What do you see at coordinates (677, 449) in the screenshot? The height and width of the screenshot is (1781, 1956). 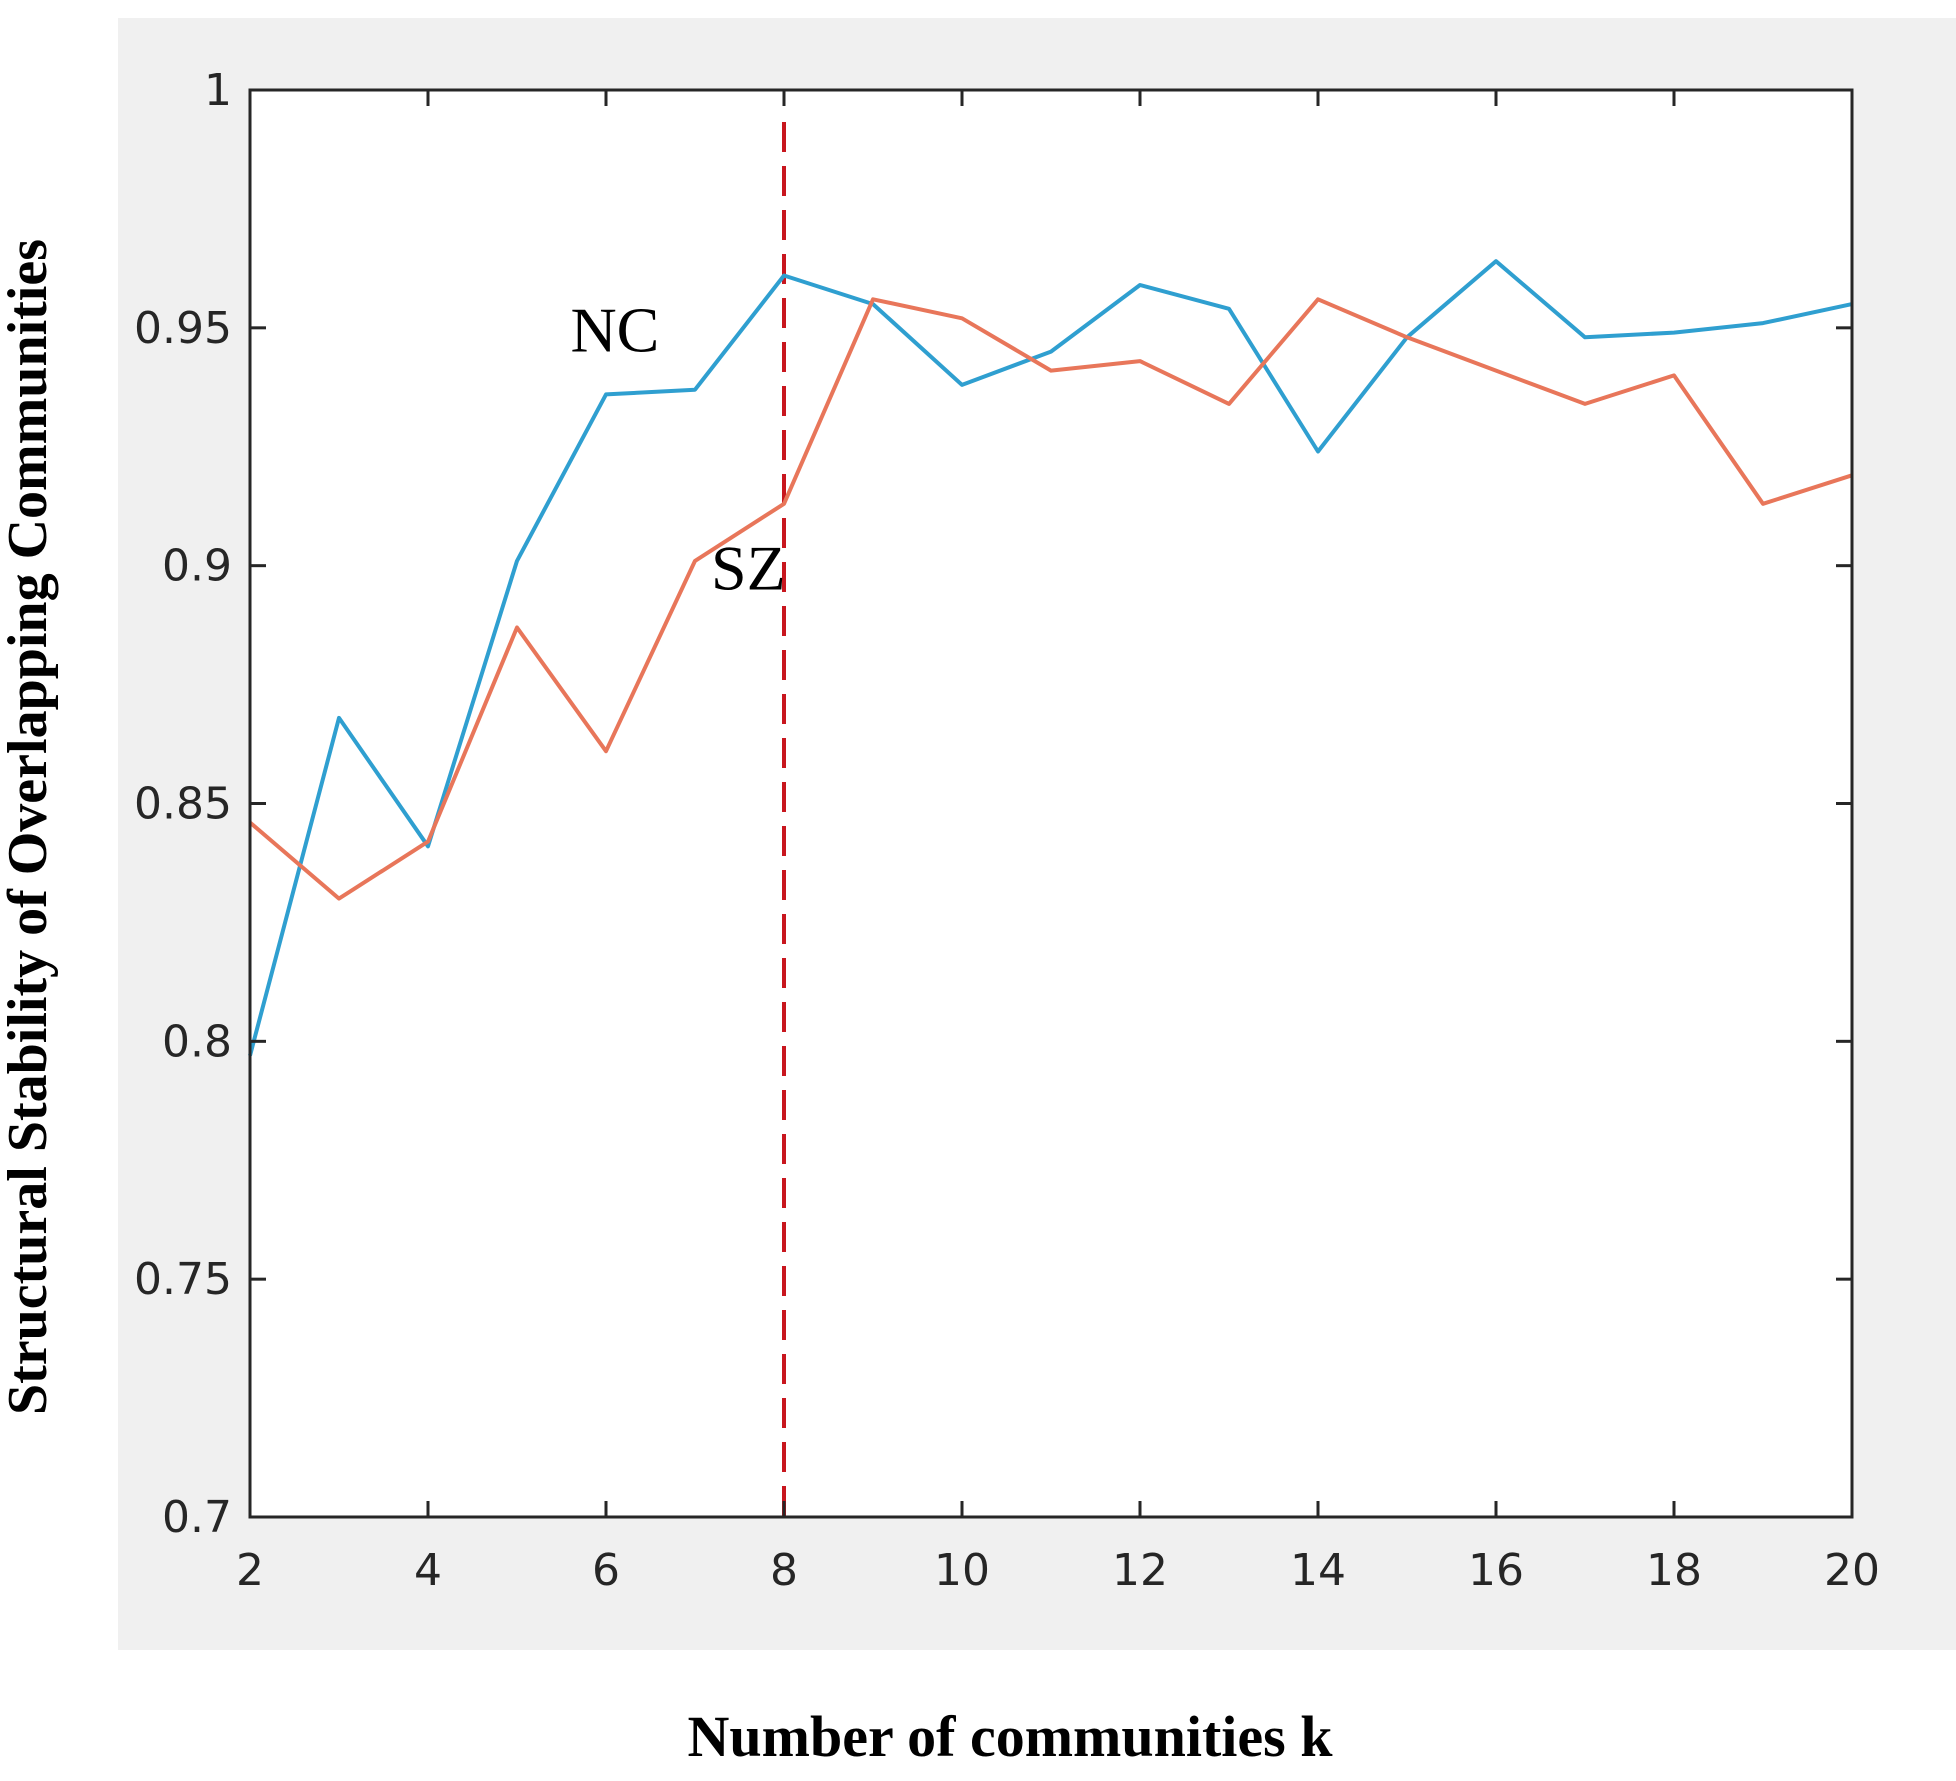 I see `annotation-layer: NC SZ` at bounding box center [677, 449].